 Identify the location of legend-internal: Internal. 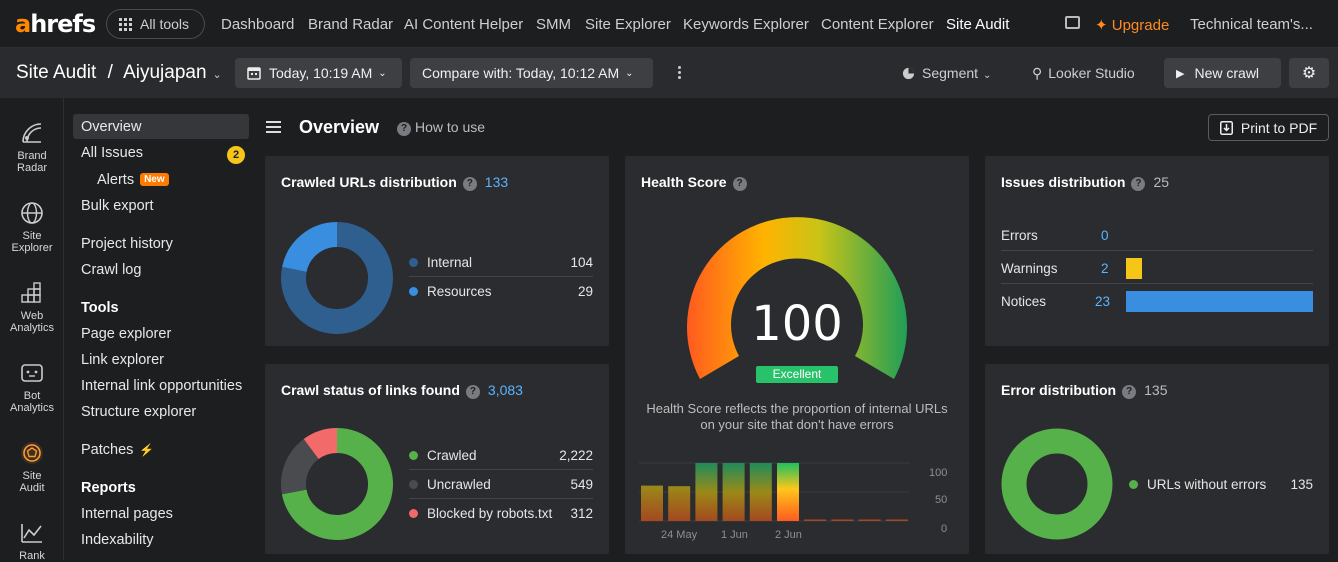
(440, 262).